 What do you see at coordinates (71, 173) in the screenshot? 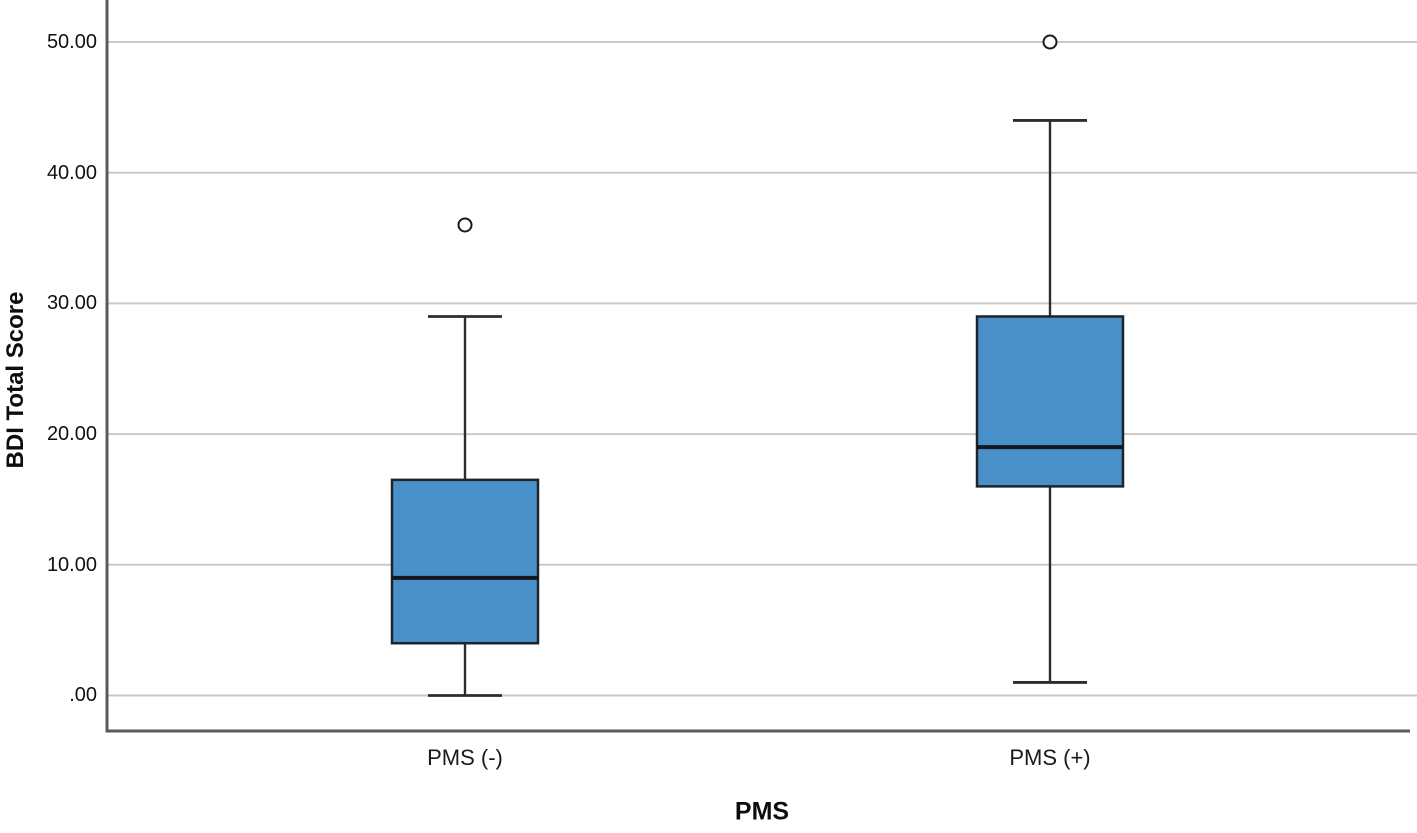
I see `y-tick-label-40: 40.00` at bounding box center [71, 173].